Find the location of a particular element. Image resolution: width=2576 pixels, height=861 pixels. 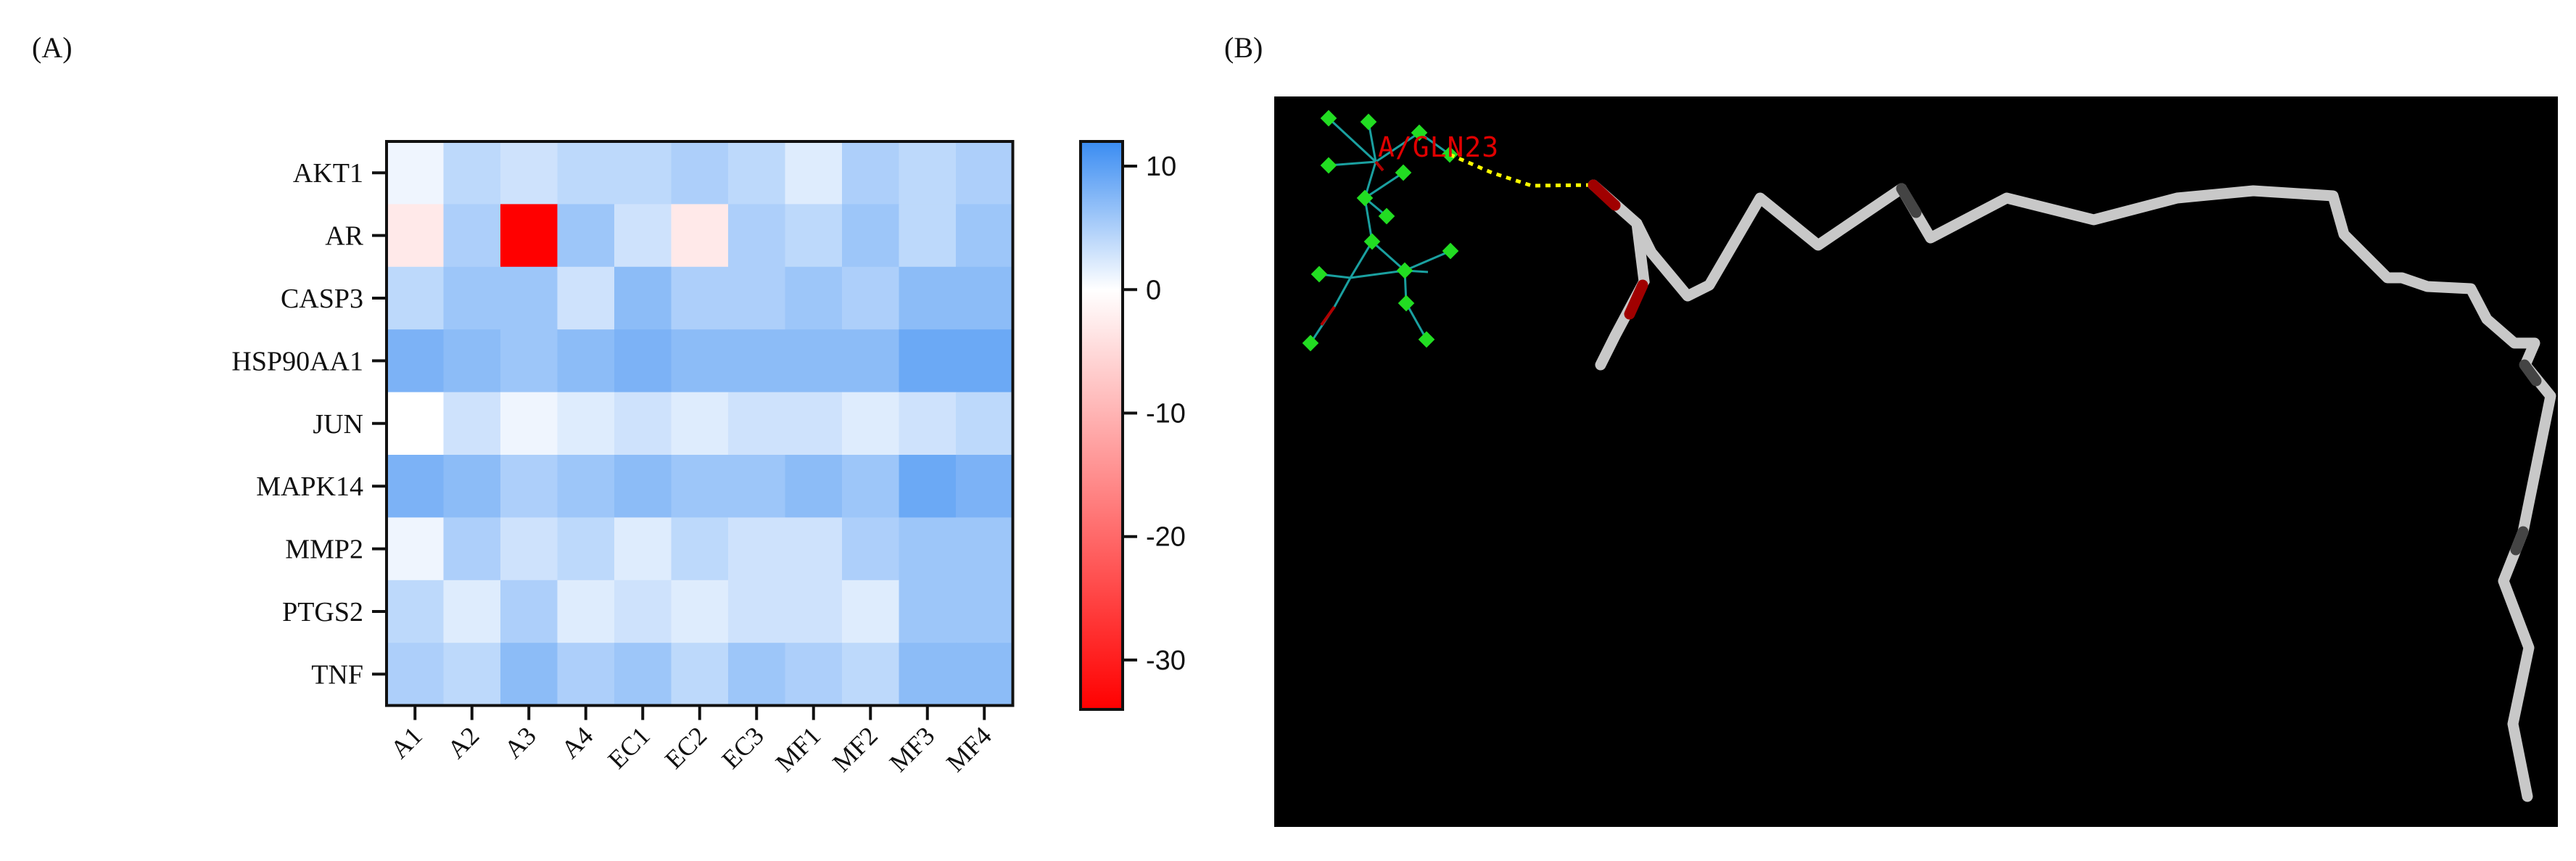

column-label: A1 is located at coordinates (406, 742).